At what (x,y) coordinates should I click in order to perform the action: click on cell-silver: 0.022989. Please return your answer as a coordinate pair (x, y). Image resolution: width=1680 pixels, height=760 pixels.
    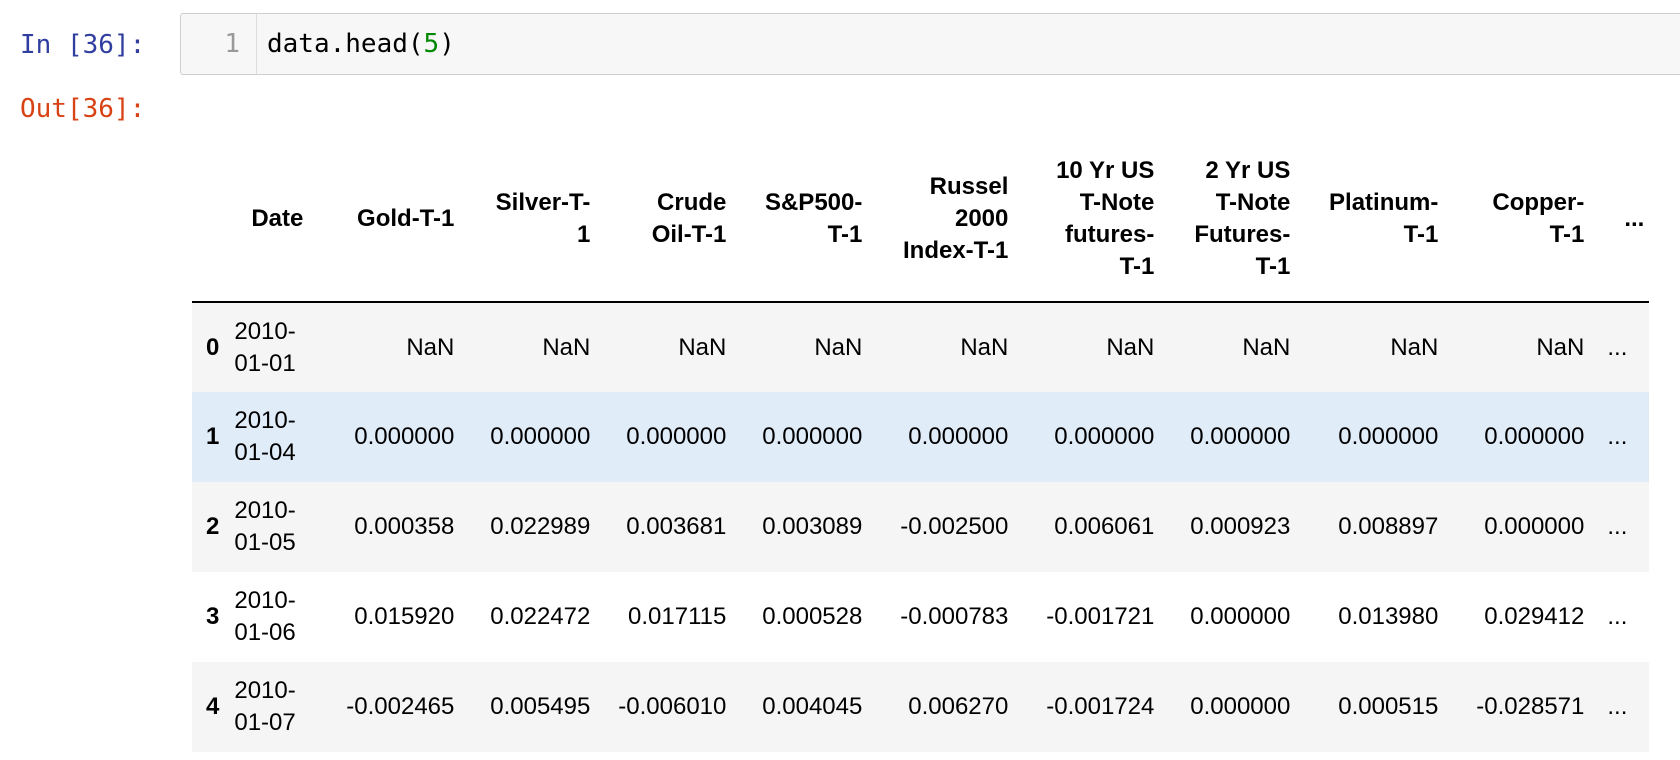
    Looking at the image, I should click on (540, 526).